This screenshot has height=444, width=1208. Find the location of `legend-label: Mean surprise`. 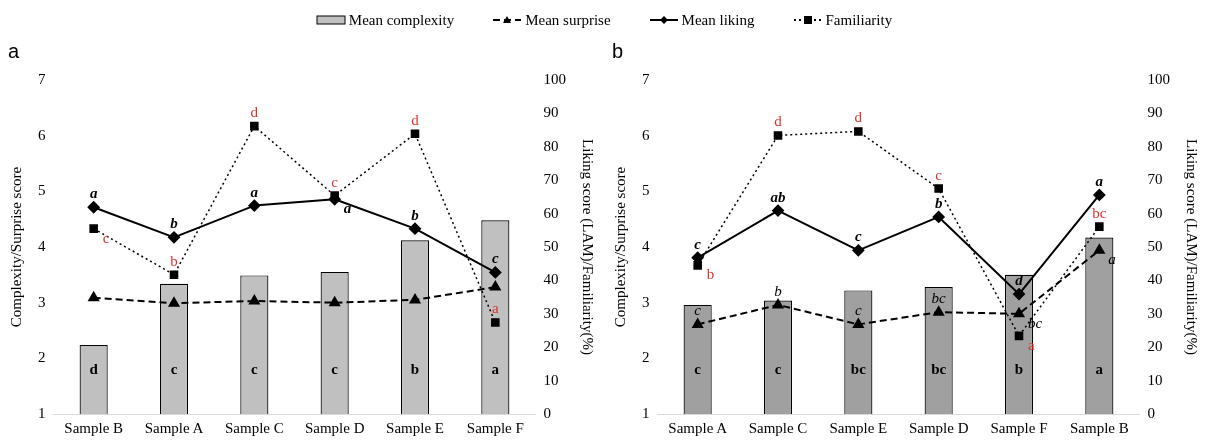

legend-label: Mean surprise is located at coordinates (568, 20).